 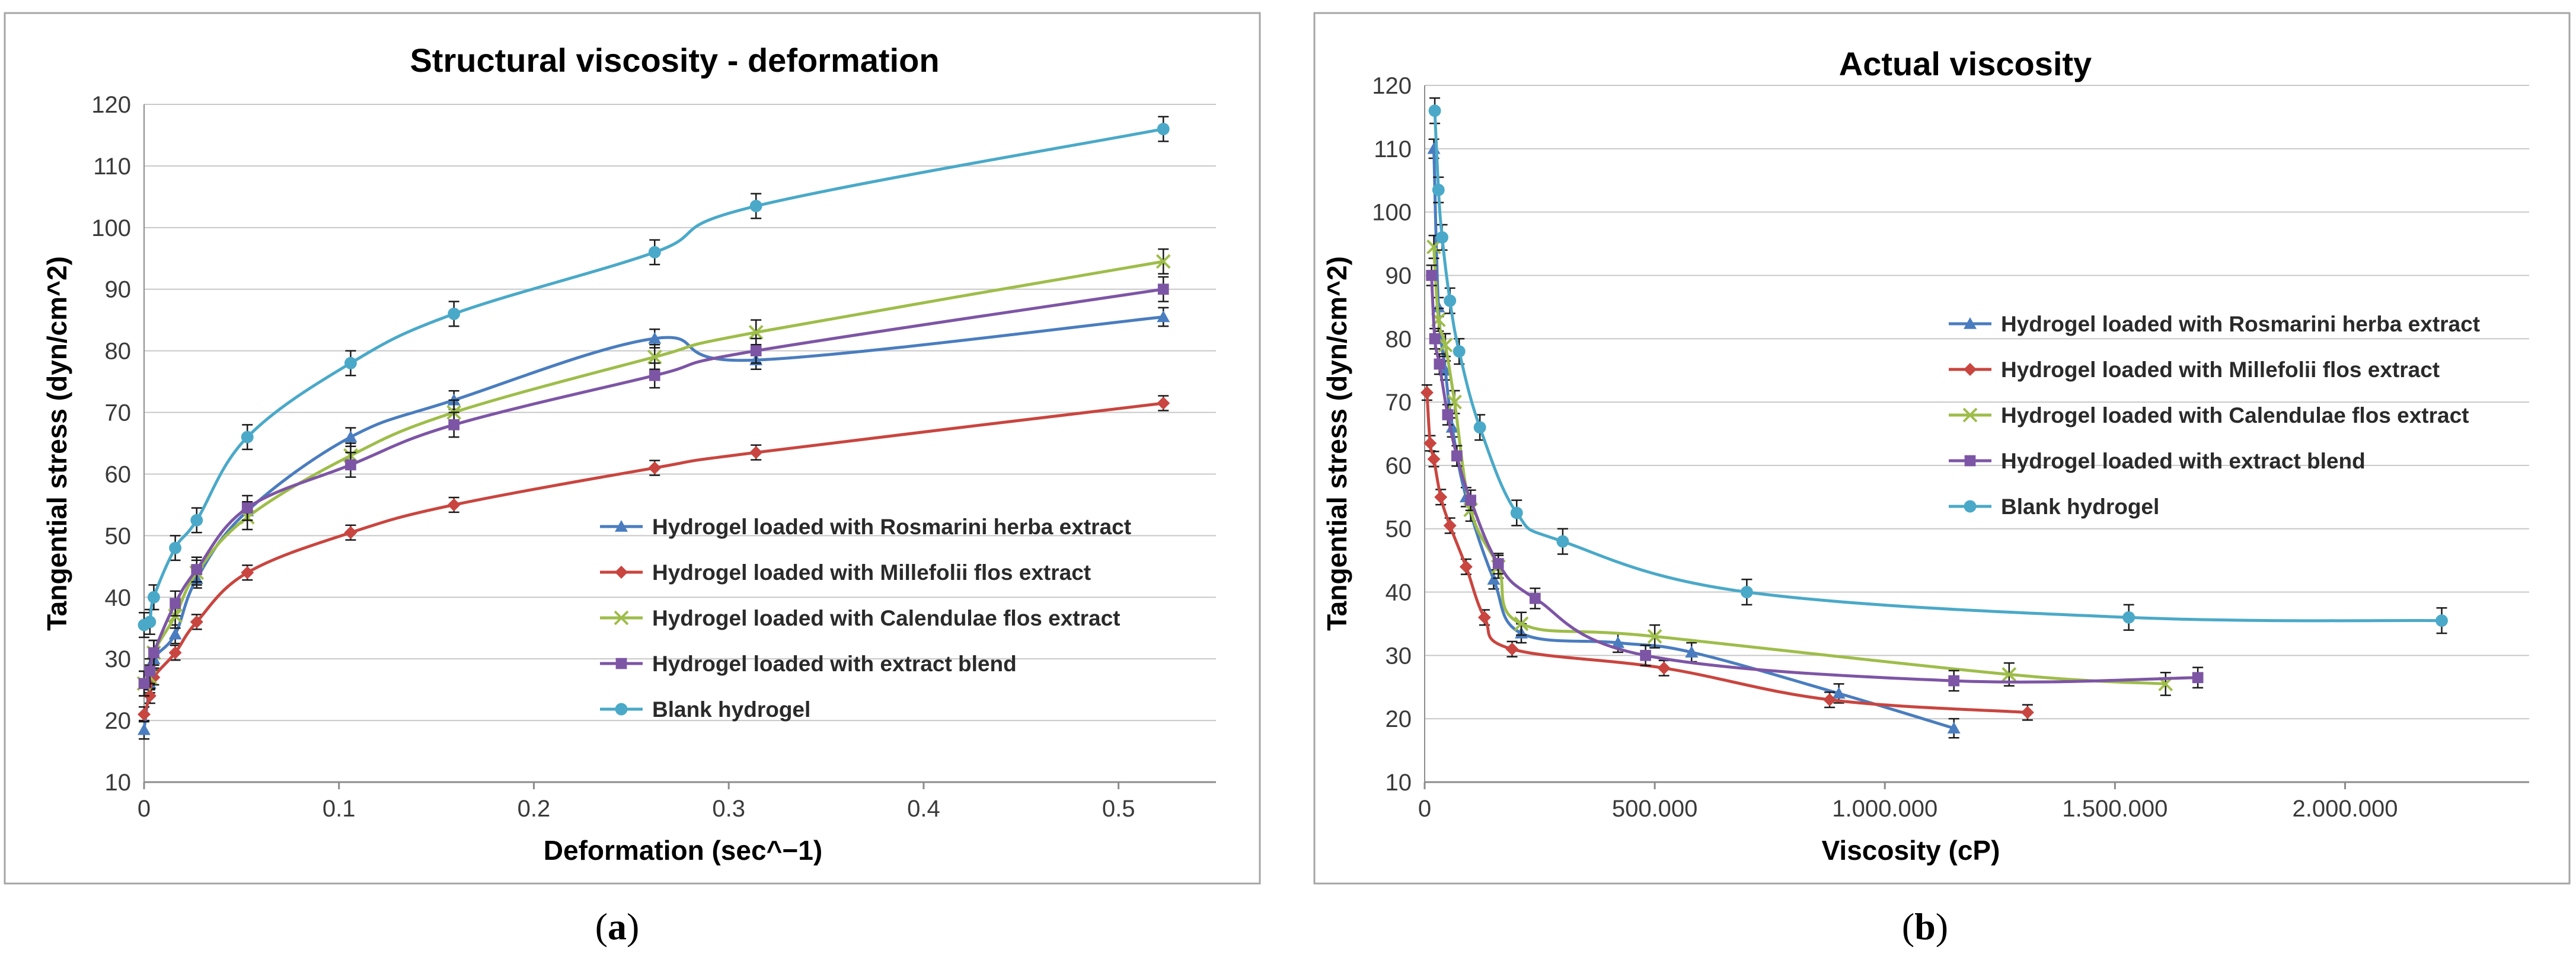 I want to click on chart-b-legend-label: Hydrogel loaded with extract blend, so click(x=2183, y=461).